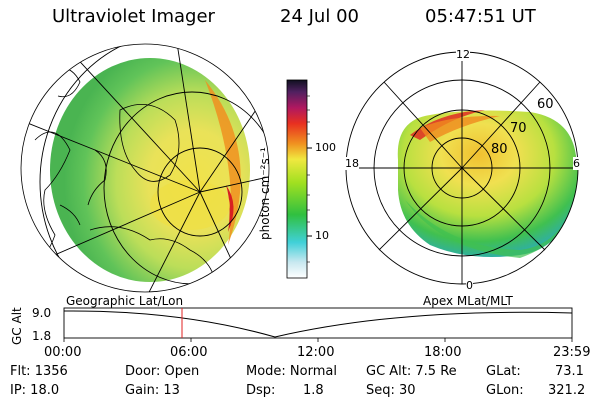  What do you see at coordinates (411, 371) in the screenshot?
I see `gc-altitude: GC Alt: 7.5 Re` at bounding box center [411, 371].